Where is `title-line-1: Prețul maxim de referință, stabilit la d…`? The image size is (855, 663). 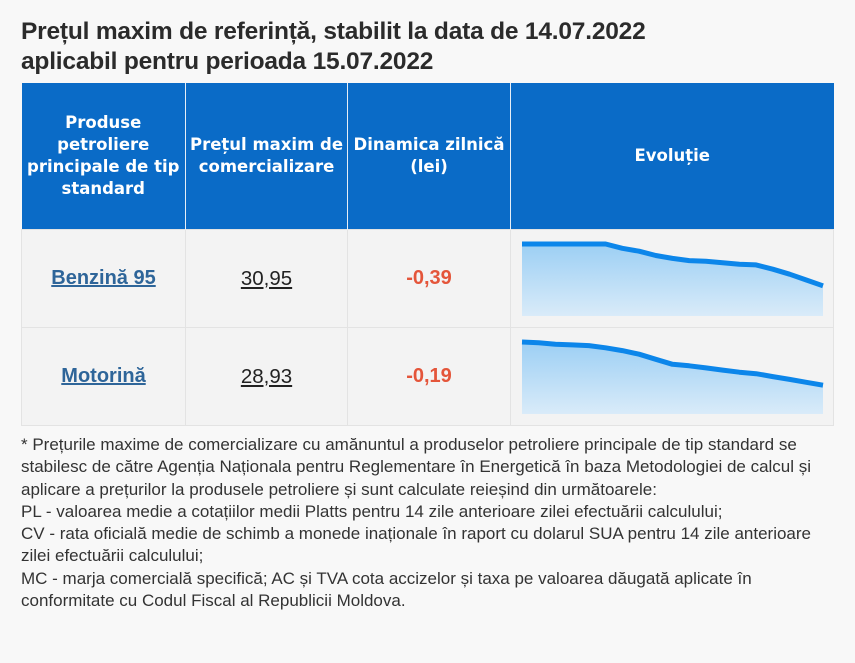 title-line-1: Prețul maxim de referință, stabilit la d… is located at coordinates (333, 31).